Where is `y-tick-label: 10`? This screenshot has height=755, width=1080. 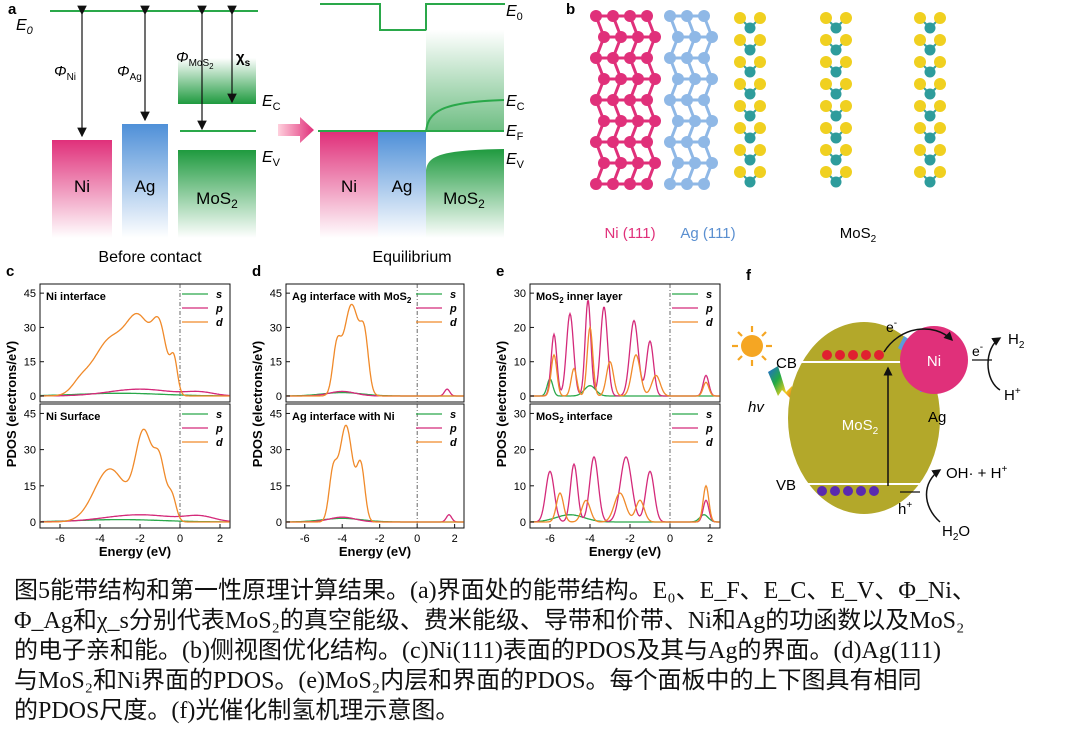 y-tick-label: 10 is located at coordinates (520, 487).